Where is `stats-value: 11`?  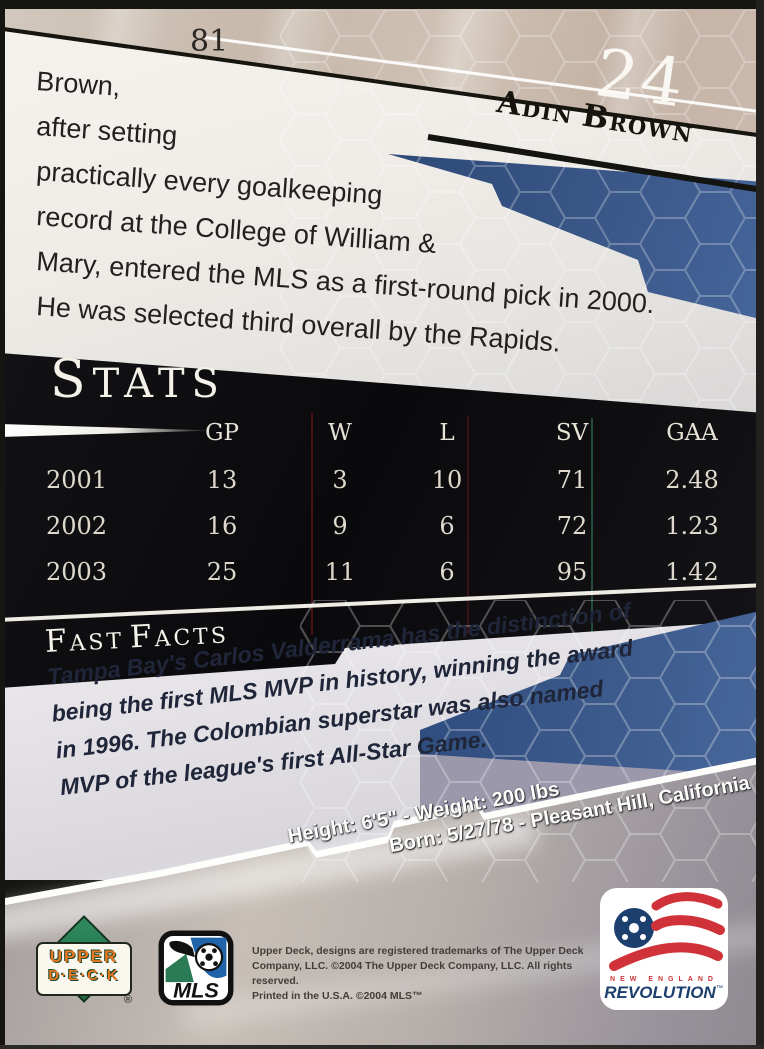 stats-value: 11 is located at coordinates (340, 572).